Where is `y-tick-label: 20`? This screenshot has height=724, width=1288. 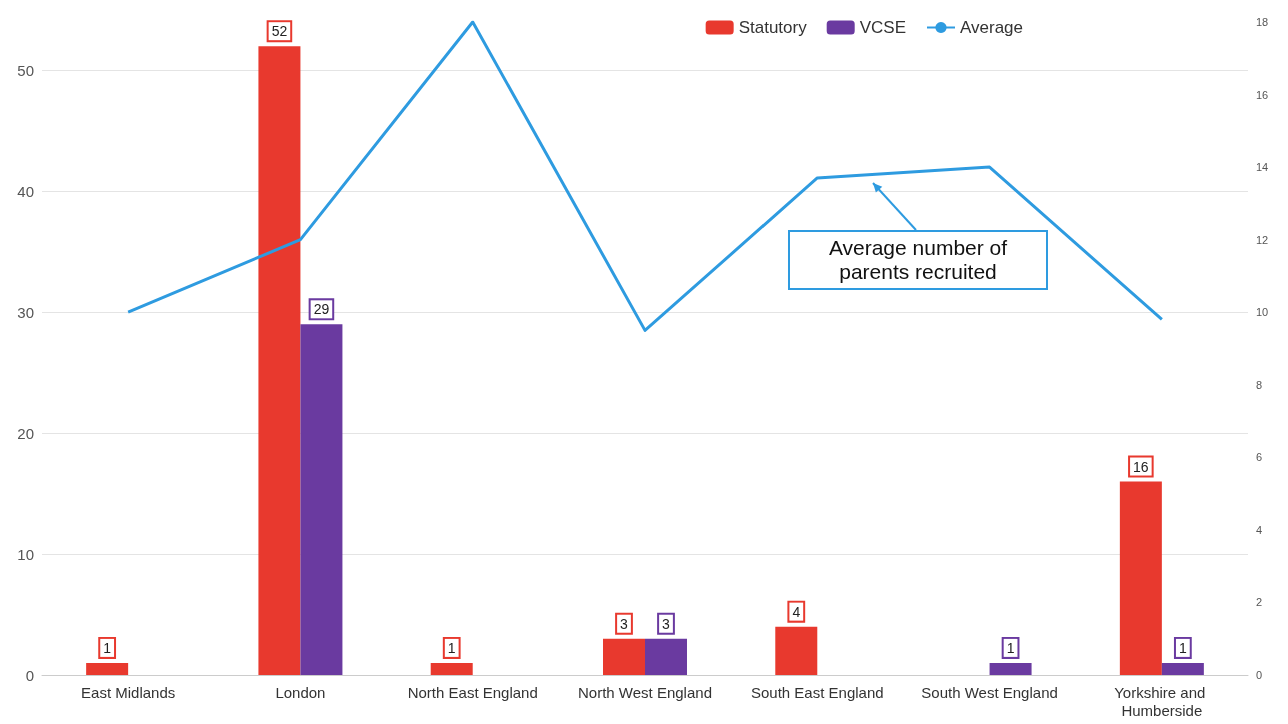 y-tick-label: 20 is located at coordinates (25, 433).